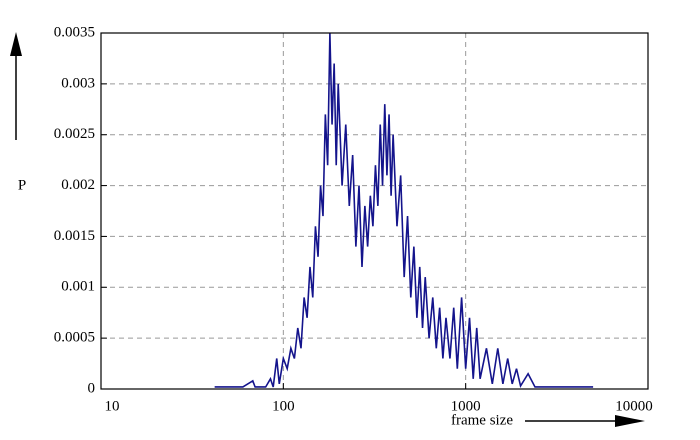 This screenshot has height=440, width=700. What do you see at coordinates (466, 406) in the screenshot?
I see `x-tick-label: 1000` at bounding box center [466, 406].